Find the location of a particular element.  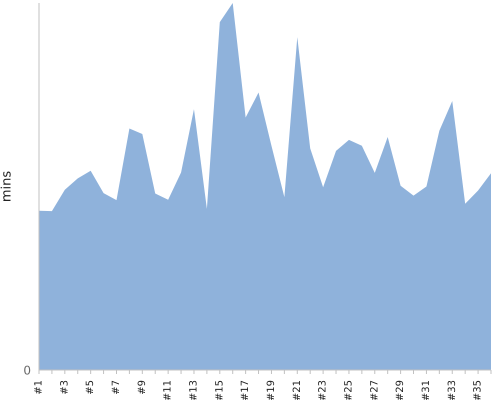

x-tick-label: #11 is located at coordinates (168, 390).